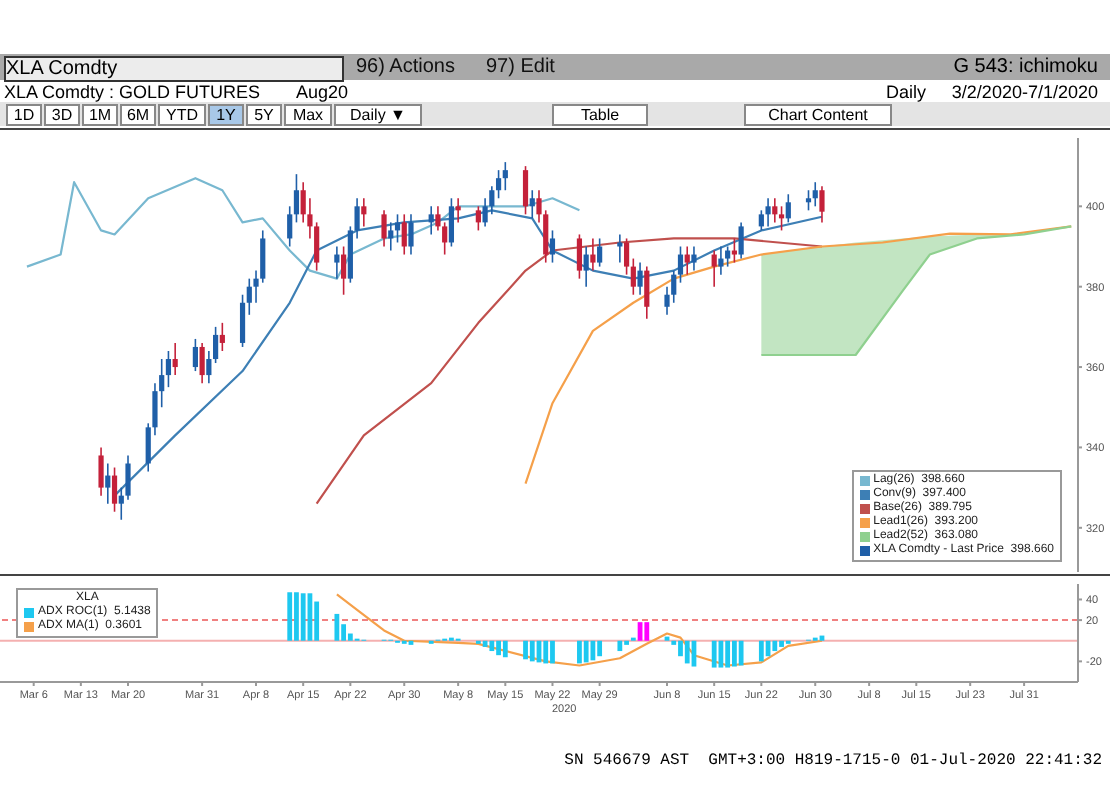 The height and width of the screenshot is (800, 1110). Describe the element at coordinates (905, 92) in the screenshot. I see `text: Daily` at that location.